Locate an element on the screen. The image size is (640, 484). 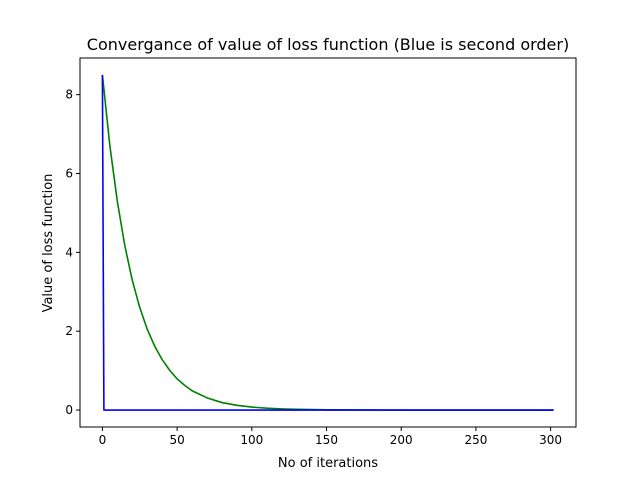
y-tick-label: 8 is located at coordinates (69, 95).